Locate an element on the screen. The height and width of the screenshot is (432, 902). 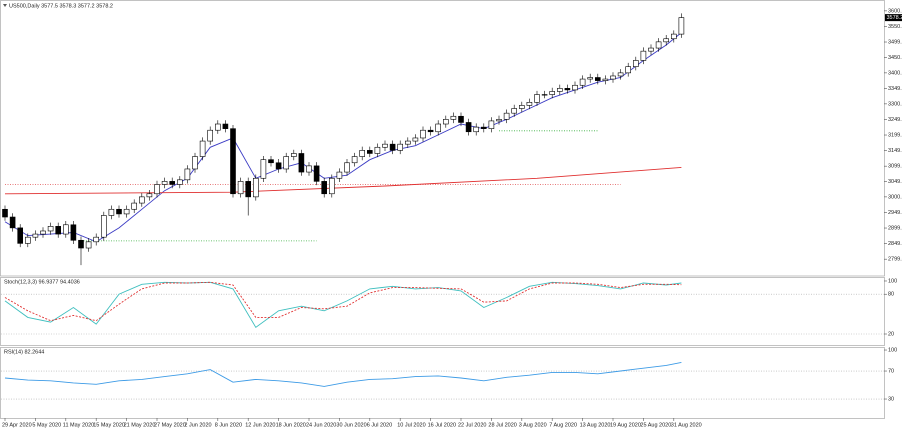
x-tick-label: 6 Jul 2020 is located at coordinates (379, 425).